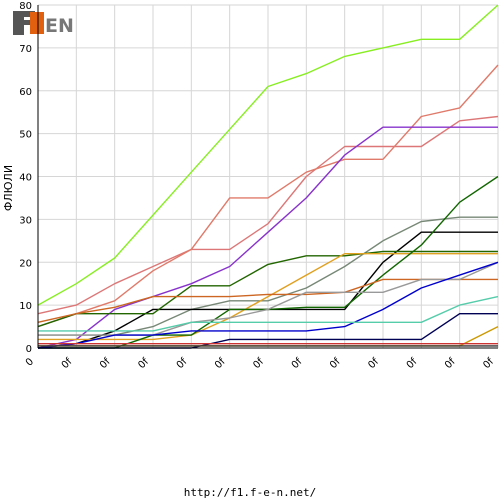 Image resolution: width=500 pixels, height=500 pixels. What do you see at coordinates (25, 49) in the screenshot?
I see `y-tick-label: 70` at bounding box center [25, 49].